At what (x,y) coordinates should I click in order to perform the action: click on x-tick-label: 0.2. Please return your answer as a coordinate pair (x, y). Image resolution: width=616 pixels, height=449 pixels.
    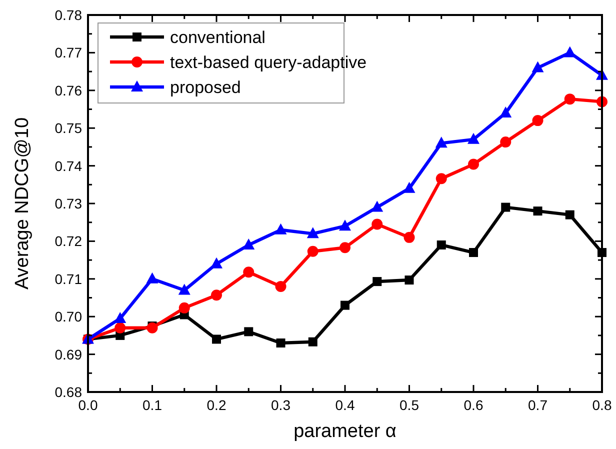
    Looking at the image, I should click on (216, 405).